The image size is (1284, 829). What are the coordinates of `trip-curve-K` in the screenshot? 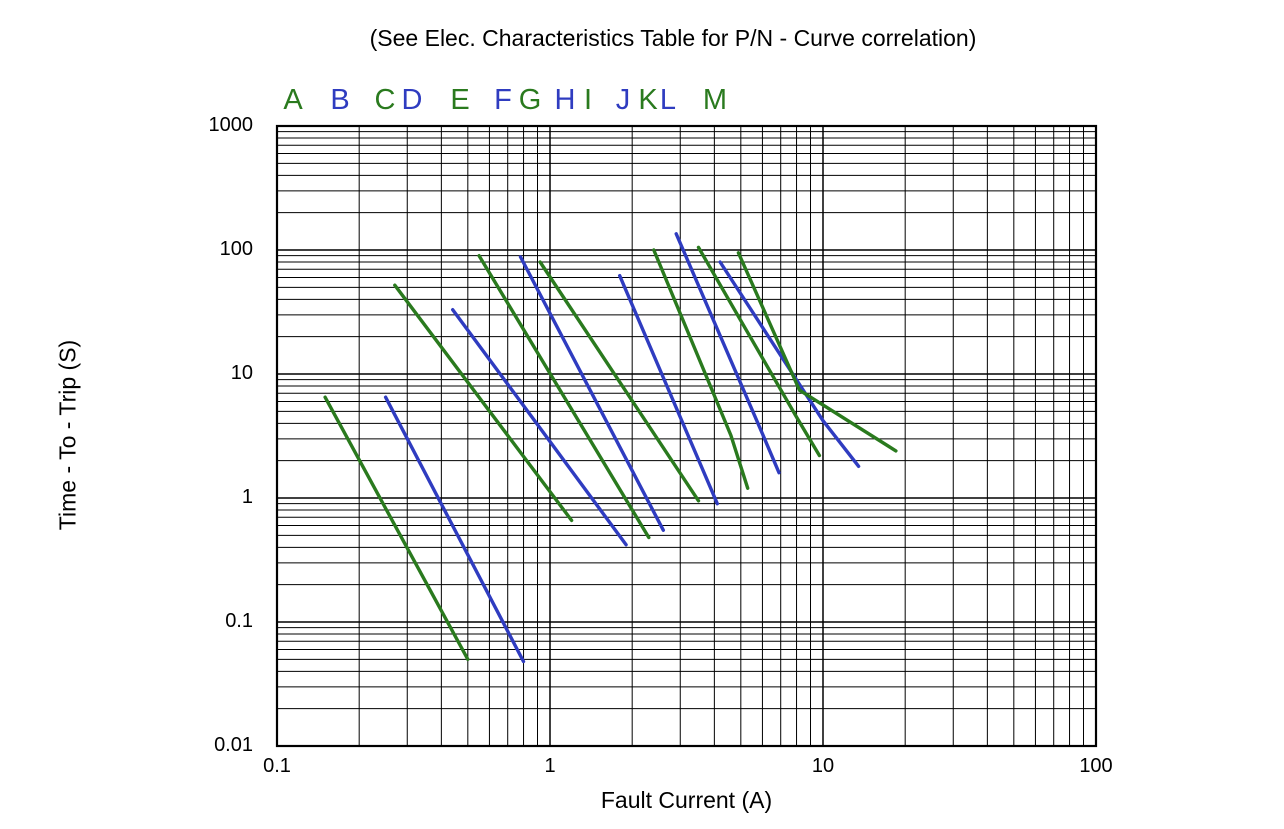 It's located at (759, 351).